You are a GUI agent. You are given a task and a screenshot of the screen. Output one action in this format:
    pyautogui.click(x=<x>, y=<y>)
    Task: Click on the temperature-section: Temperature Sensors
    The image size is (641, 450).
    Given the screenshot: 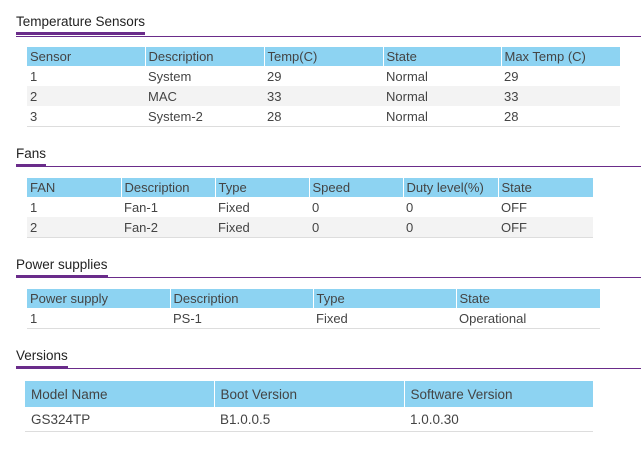 What is the action you would take?
    pyautogui.click(x=328, y=25)
    